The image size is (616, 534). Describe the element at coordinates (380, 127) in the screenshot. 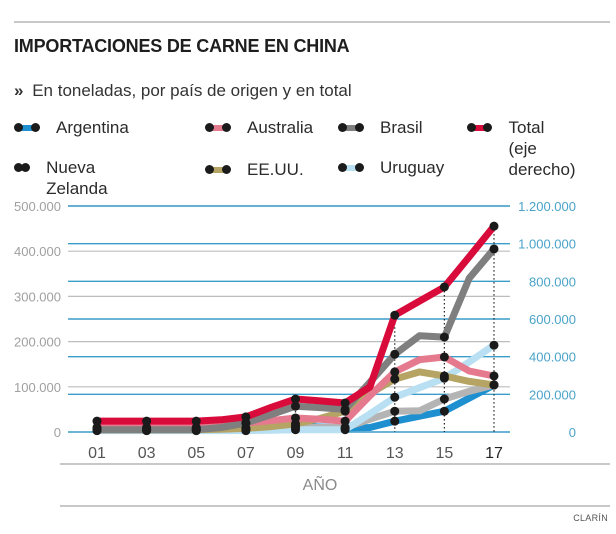

I see `legend-item-brasil: Brasil` at that location.